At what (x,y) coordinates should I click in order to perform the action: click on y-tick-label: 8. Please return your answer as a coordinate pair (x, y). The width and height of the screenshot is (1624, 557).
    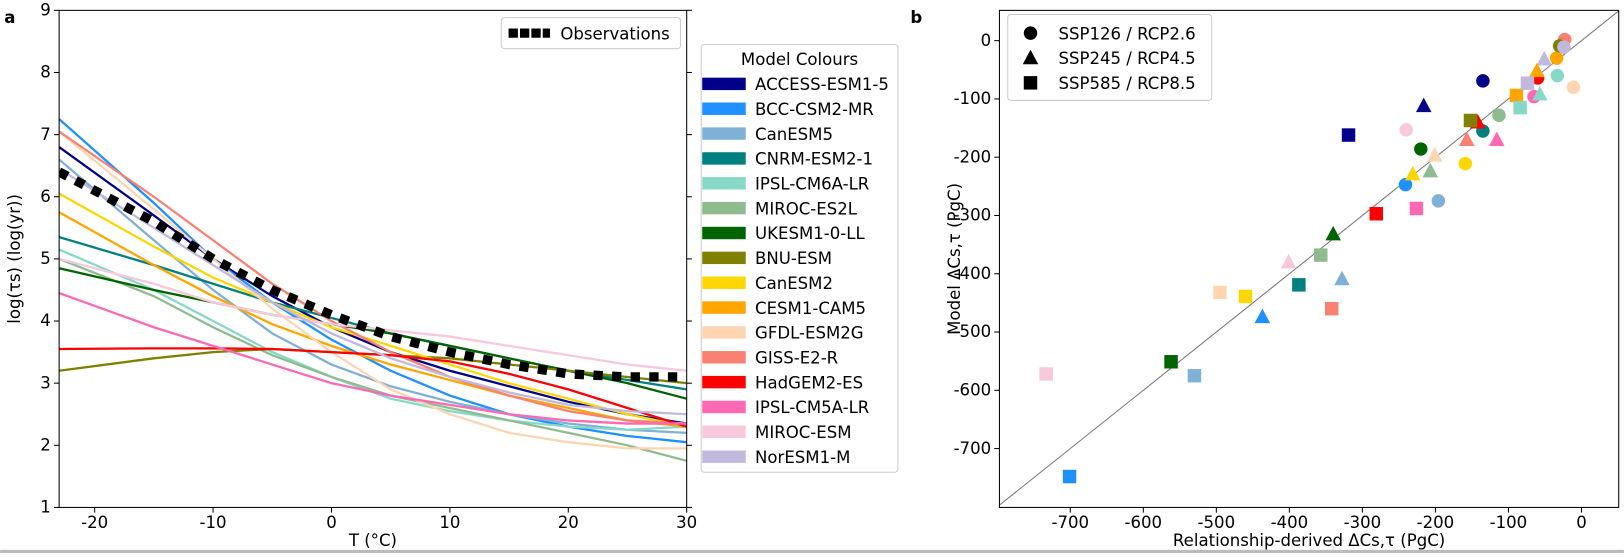
    Looking at the image, I should click on (45, 72).